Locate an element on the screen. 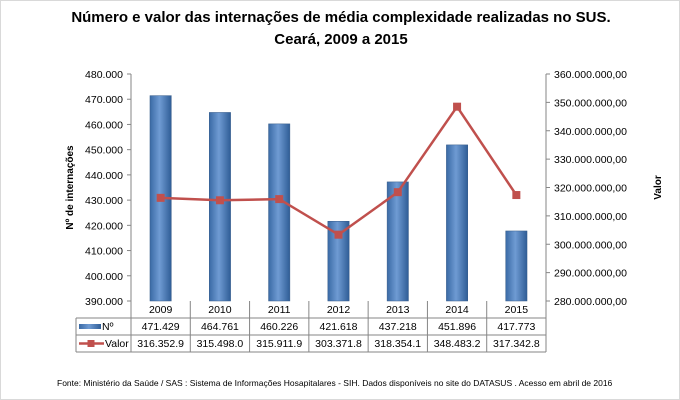 The height and width of the screenshot is (400, 680). bar-data-label: 417.773 is located at coordinates (516, 327).